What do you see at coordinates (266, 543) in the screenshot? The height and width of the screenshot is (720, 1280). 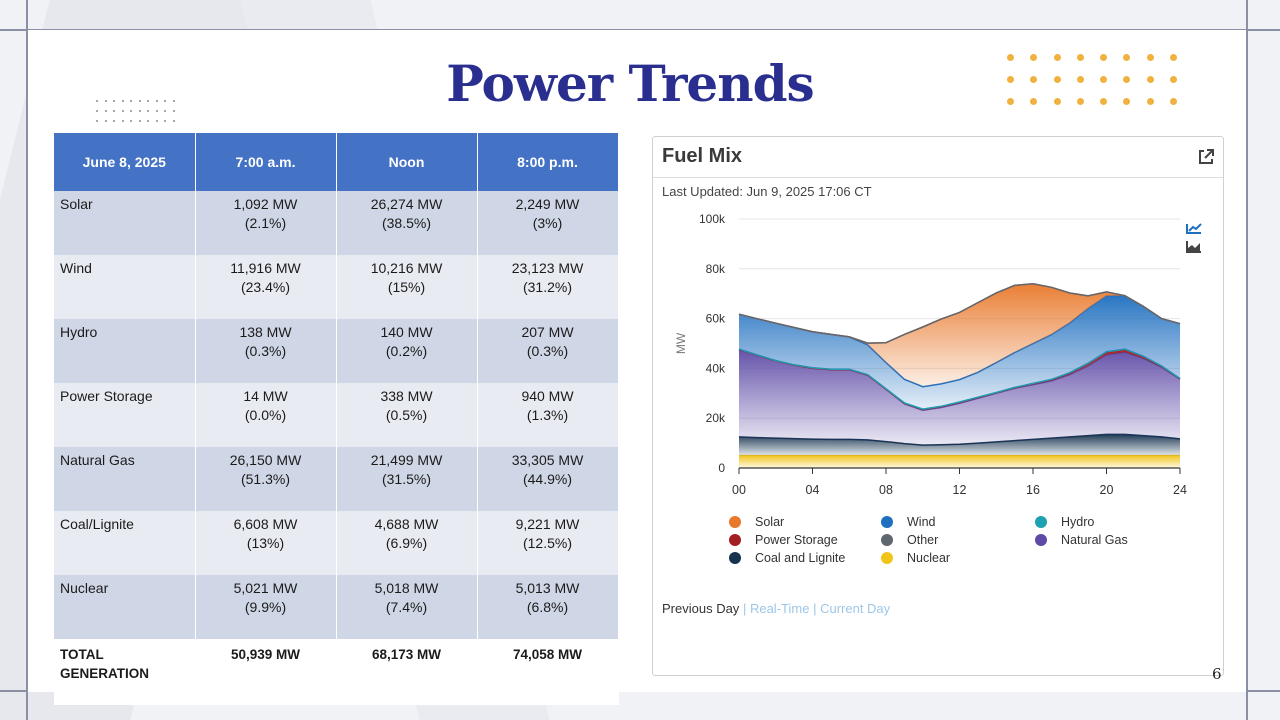 I see `table-cell: 6,608 MW (13%)` at bounding box center [266, 543].